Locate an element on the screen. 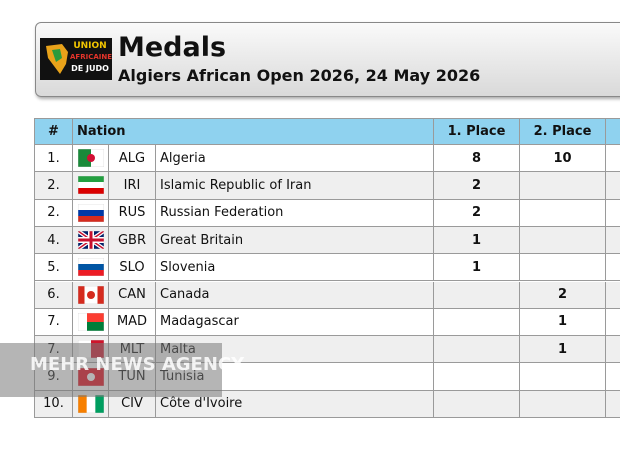 Image resolution: width=620 pixels, height=456 pixels. rank: 1. is located at coordinates (54, 159).